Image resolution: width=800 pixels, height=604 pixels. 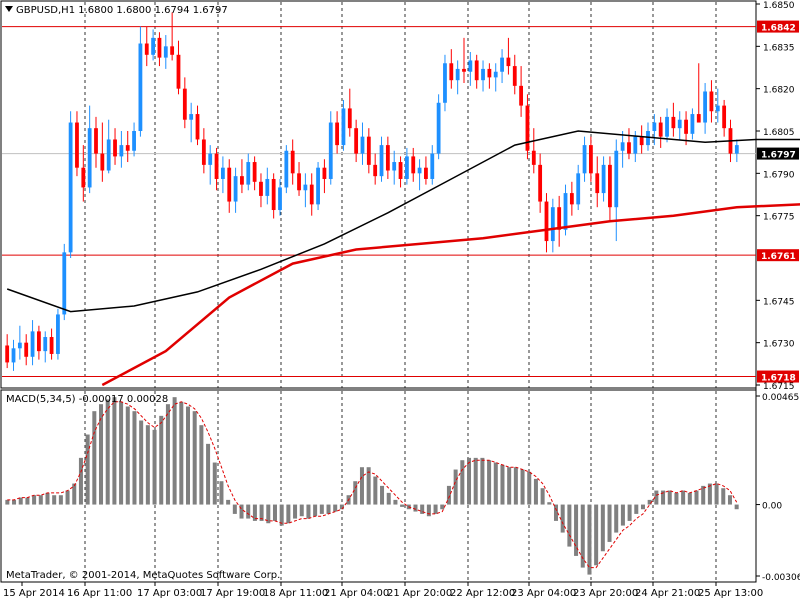 What do you see at coordinates (667, 593) in the screenshot?
I see `time-tick-label: 24 Apr 21:00` at bounding box center [667, 593].